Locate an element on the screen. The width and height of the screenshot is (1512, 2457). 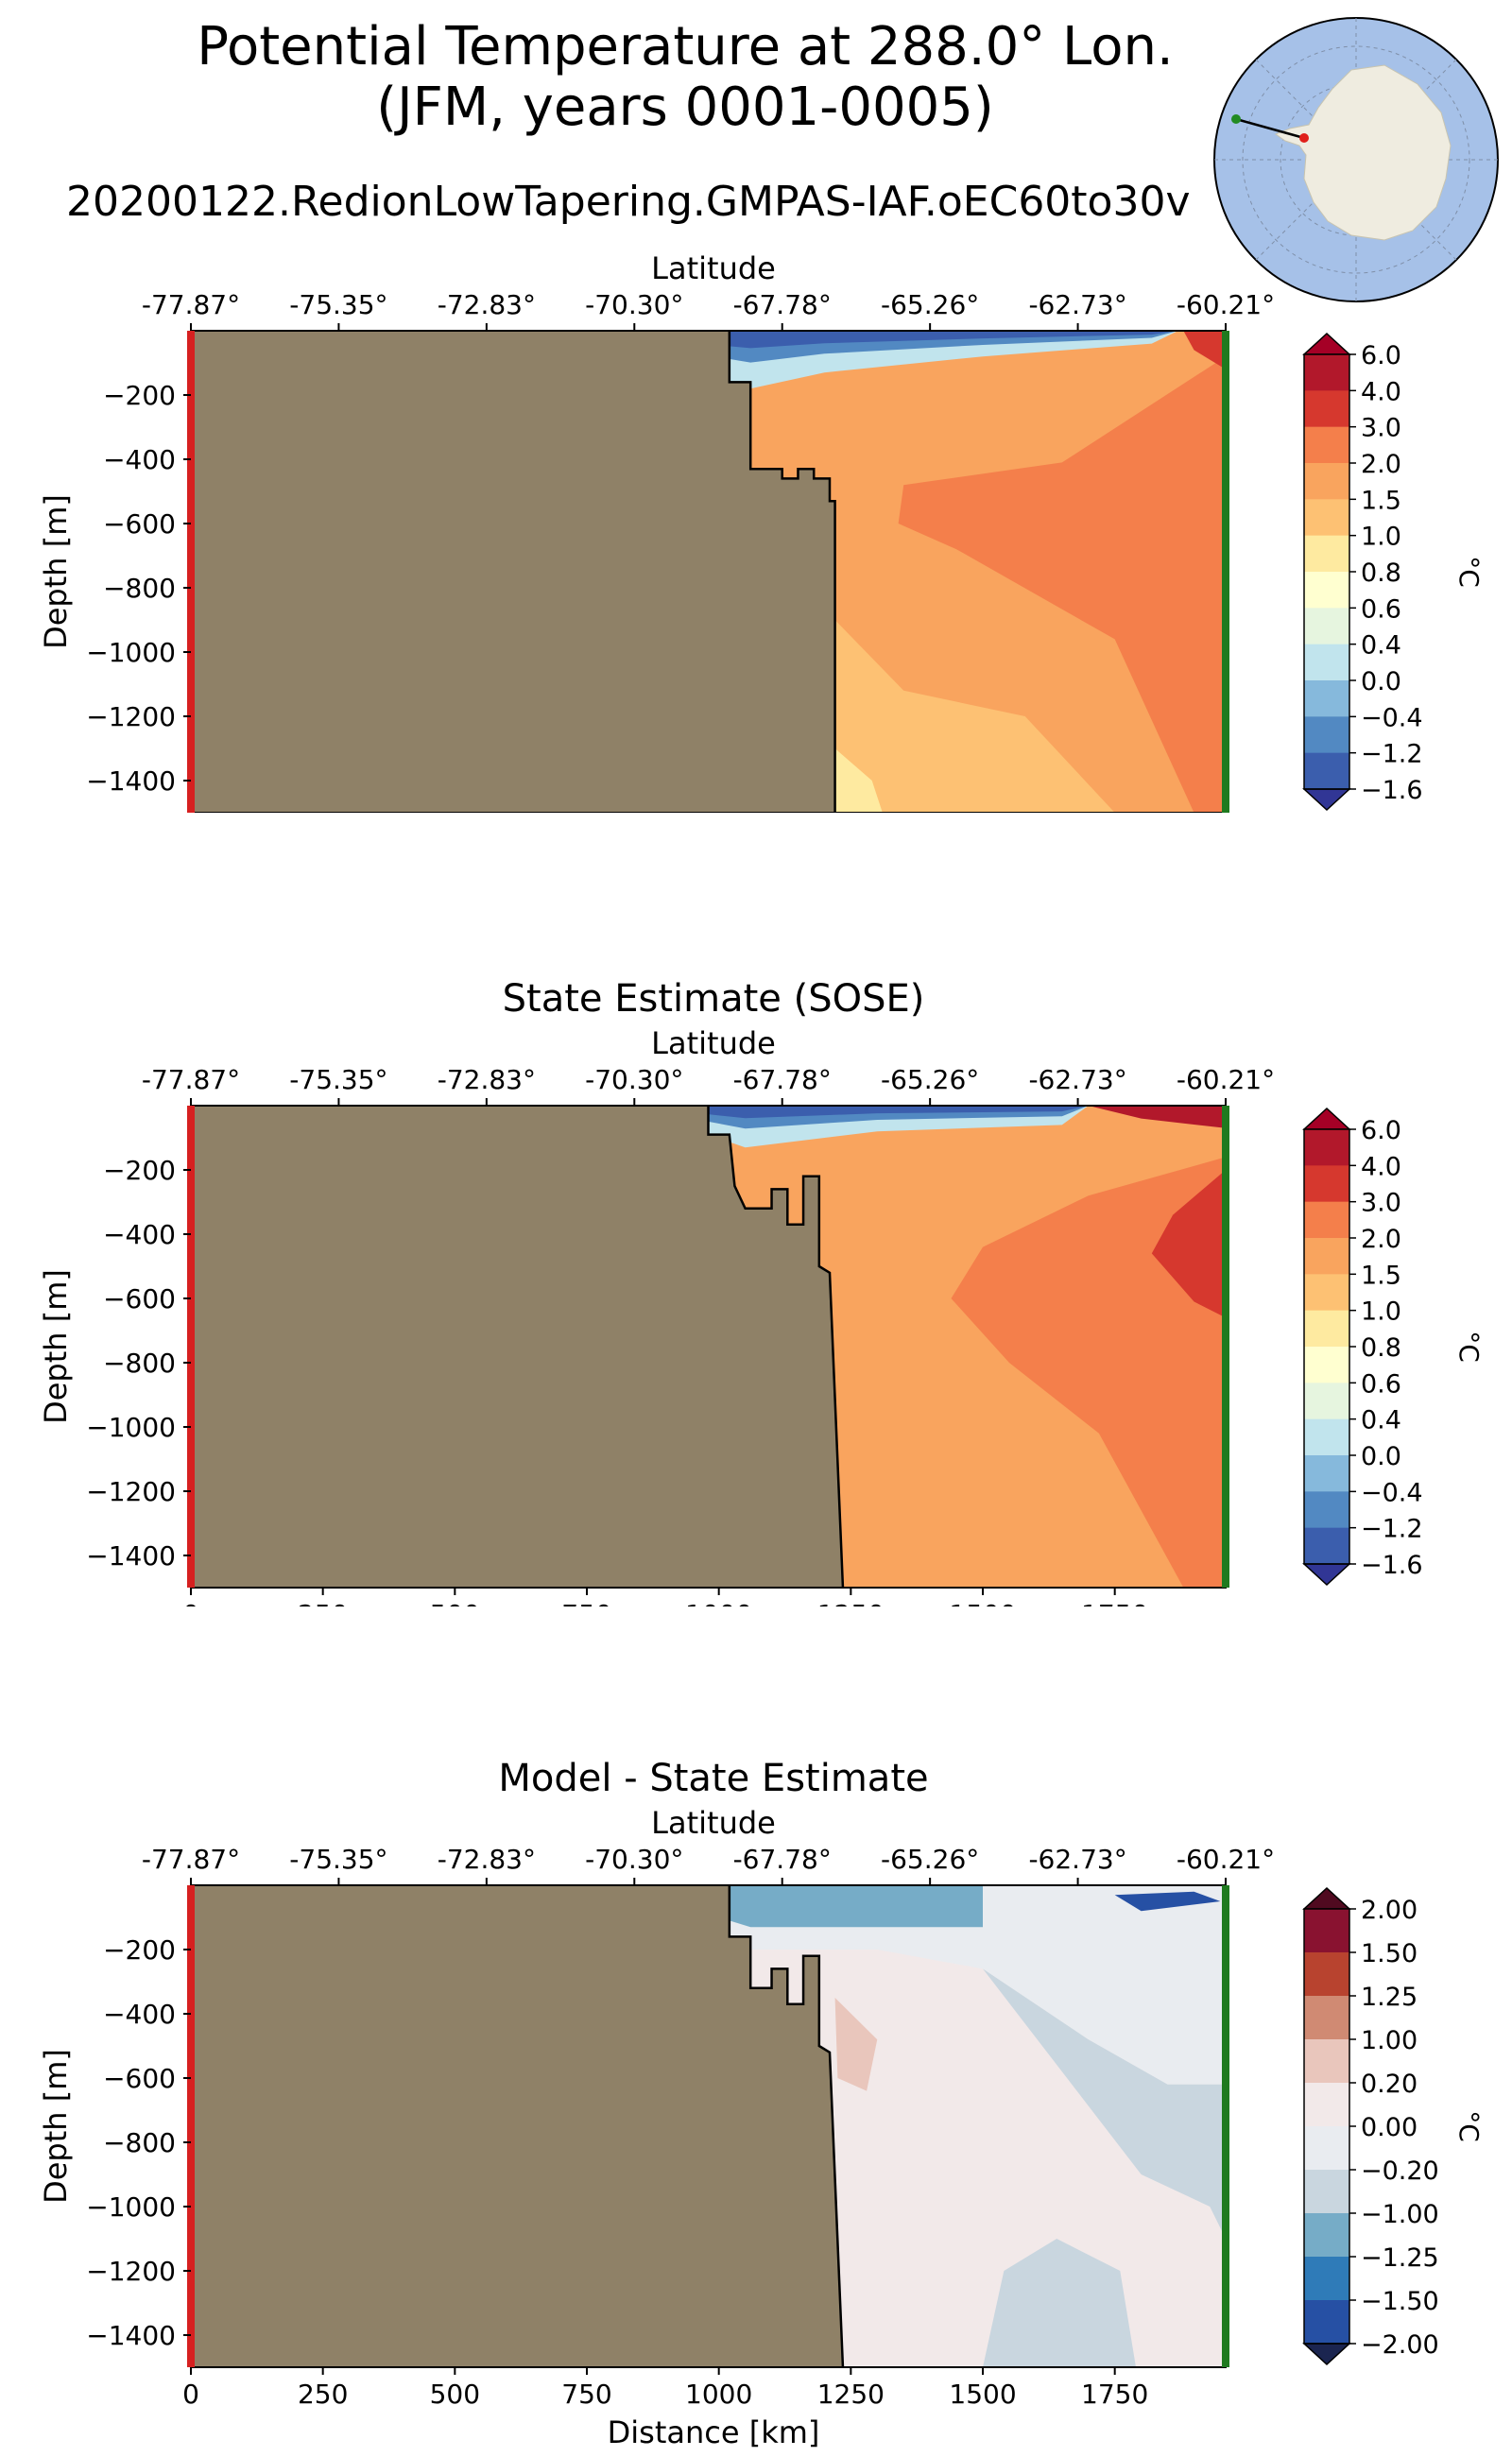
colorbar-tick-label: 1.25 is located at coordinates (1389, 1997).